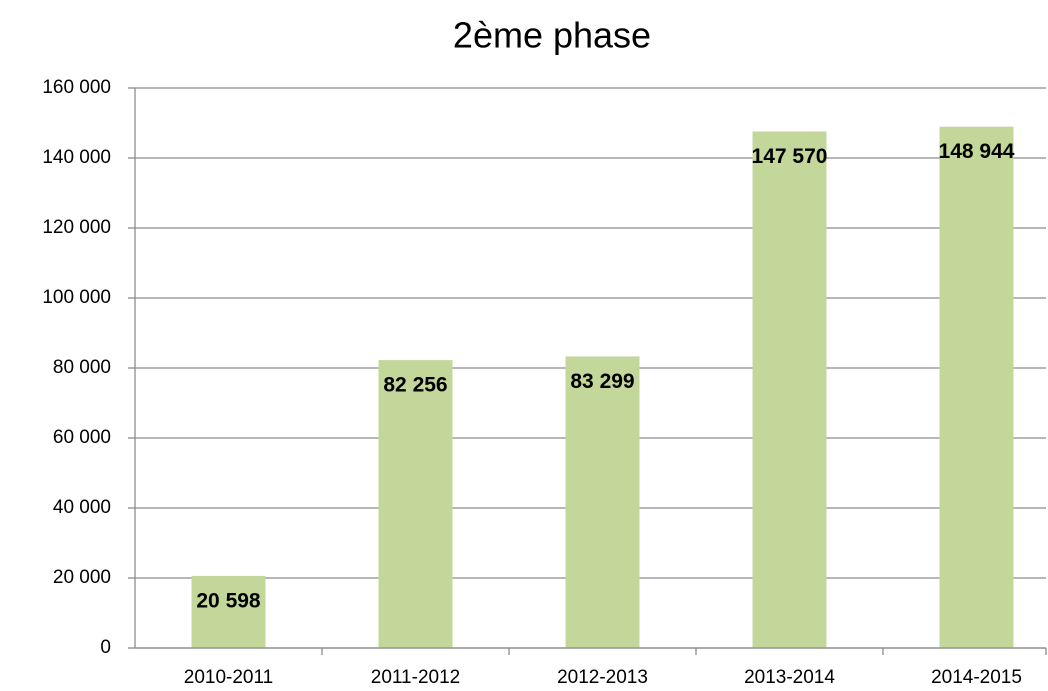  Describe the element at coordinates (76, 87) in the screenshot. I see `y-tick-label: 160 000` at that location.